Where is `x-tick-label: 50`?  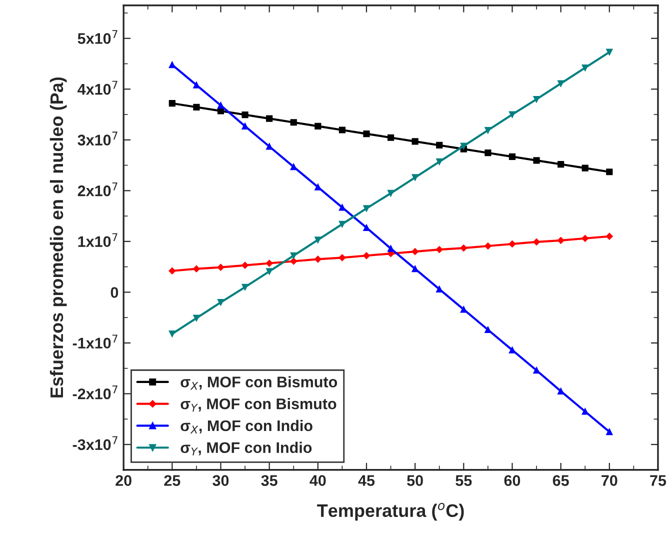
x-tick-label: 50 is located at coordinates (415, 480).